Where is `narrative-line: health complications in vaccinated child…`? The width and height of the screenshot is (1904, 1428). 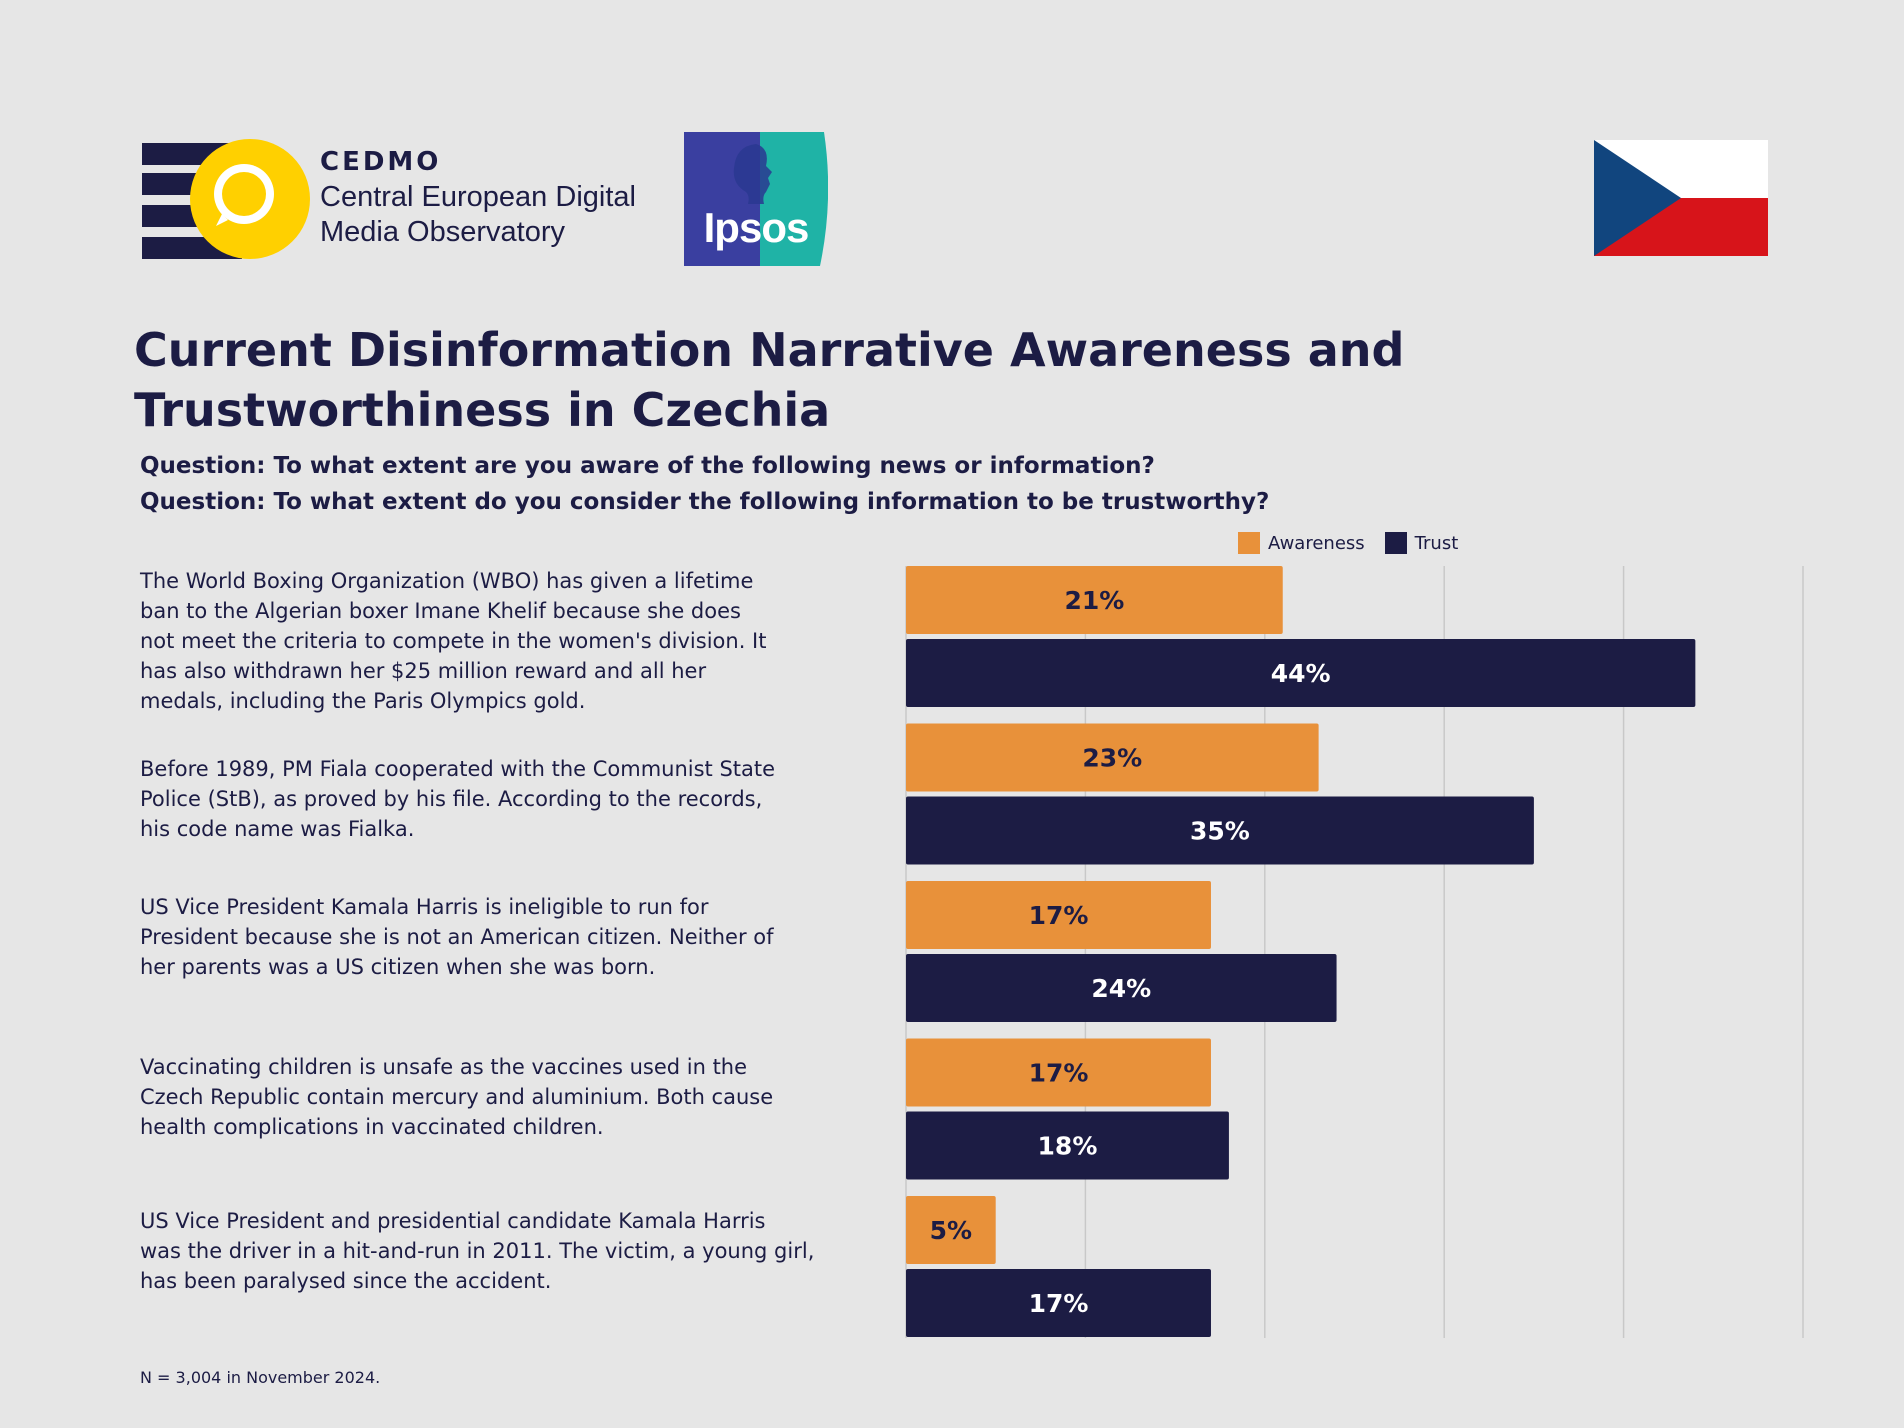
narrative-line: health complications in vaccinated child… is located at coordinates (372, 1127).